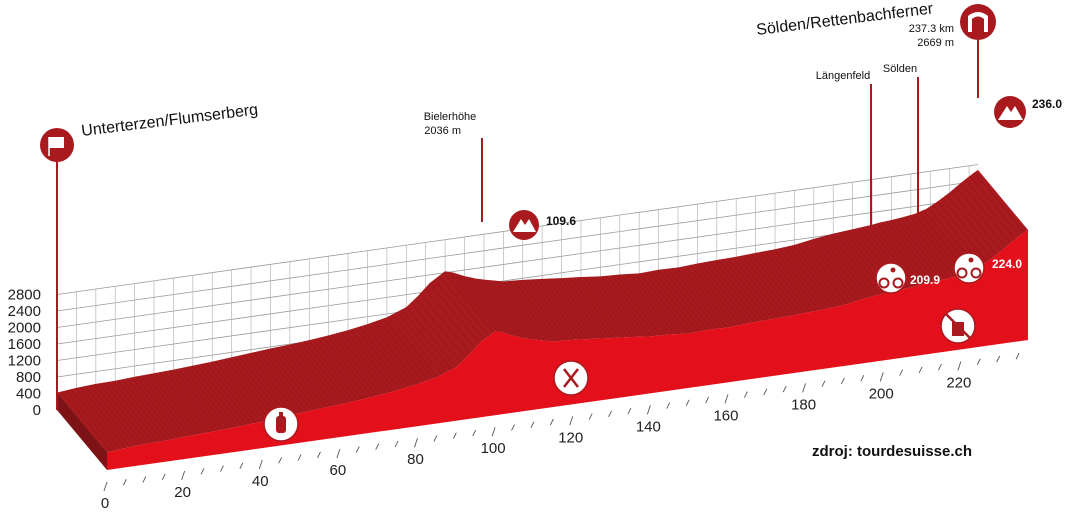 The width and height of the screenshot is (1071, 519). I want to click on hatch-24.0, so click(175, 404).